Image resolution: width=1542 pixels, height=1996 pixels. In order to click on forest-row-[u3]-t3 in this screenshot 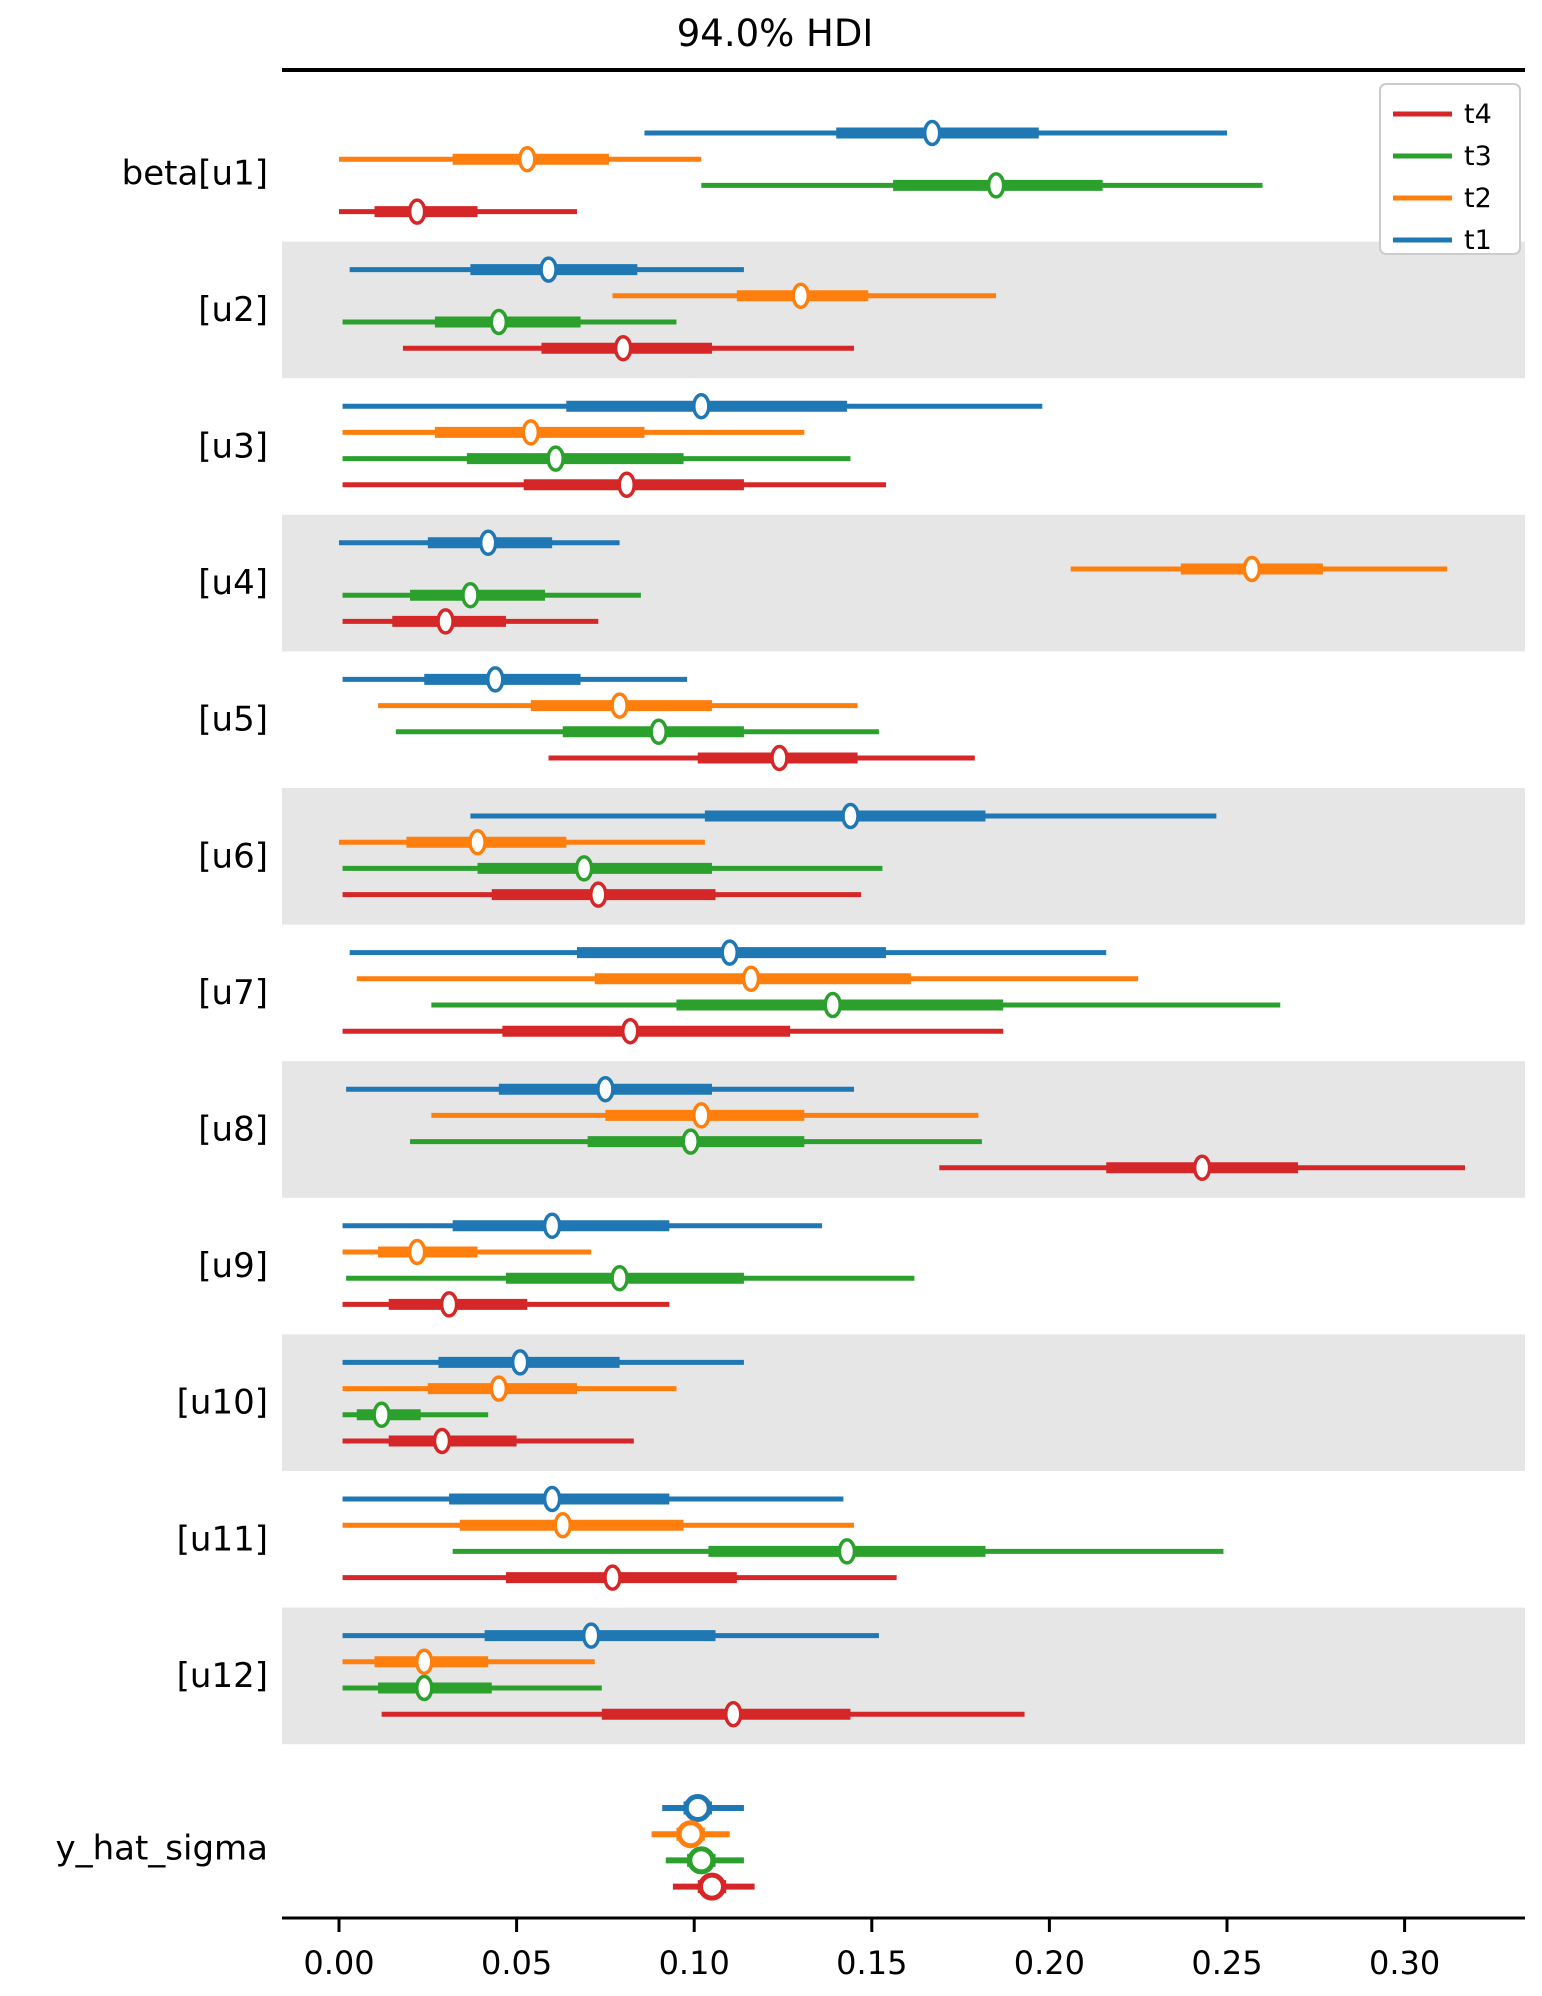, I will do `click(596, 458)`.